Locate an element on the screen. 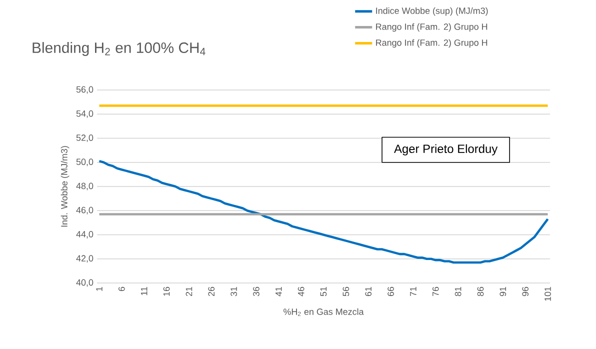 The width and height of the screenshot is (596, 349). y-tick-label: 46,0 is located at coordinates (85, 210).